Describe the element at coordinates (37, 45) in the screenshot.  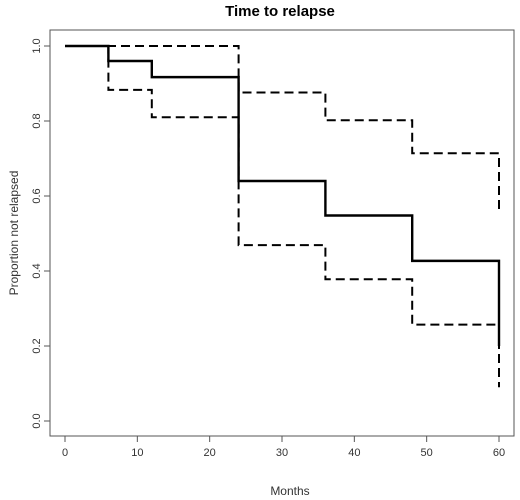
I see `y-tick-label: 1.0` at that location.